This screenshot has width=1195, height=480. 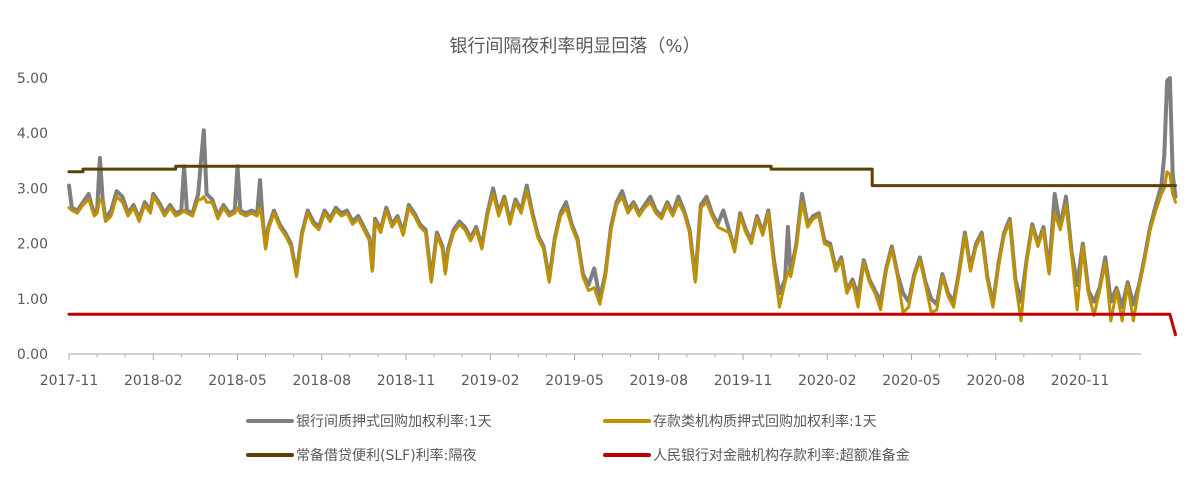 What do you see at coordinates (996, 381) in the screenshot?
I see `x-tick-label: 2020-08` at bounding box center [996, 381].